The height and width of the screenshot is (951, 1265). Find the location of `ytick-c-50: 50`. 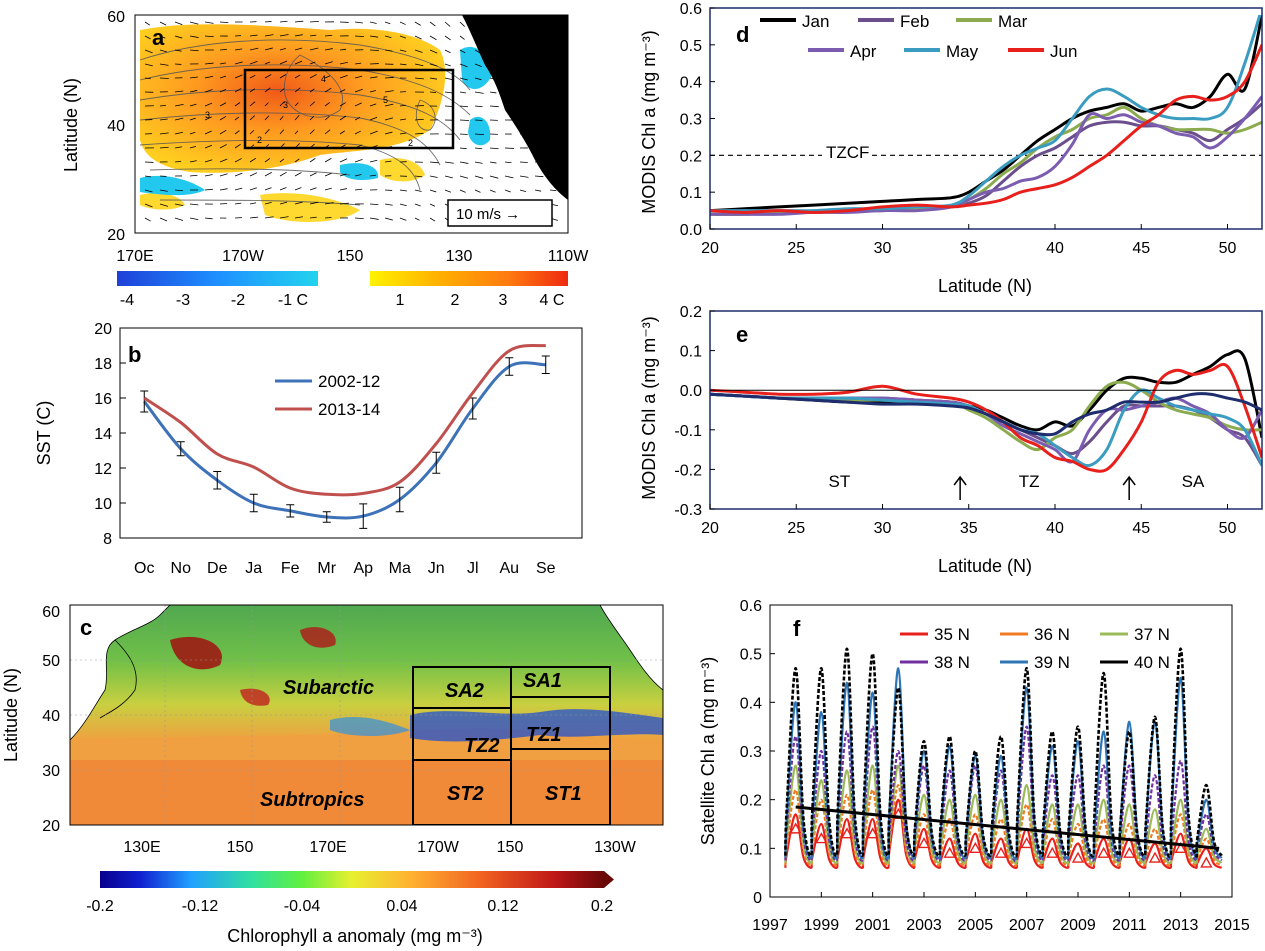

ytick-c-50: 50 is located at coordinates (51, 661).